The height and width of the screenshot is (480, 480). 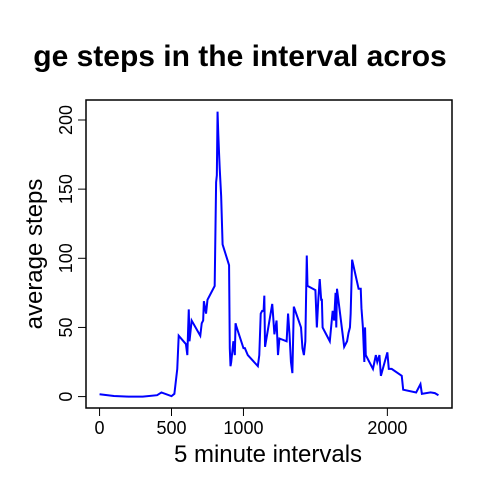 I want to click on x-tick-label: 500, so click(x=171, y=428).